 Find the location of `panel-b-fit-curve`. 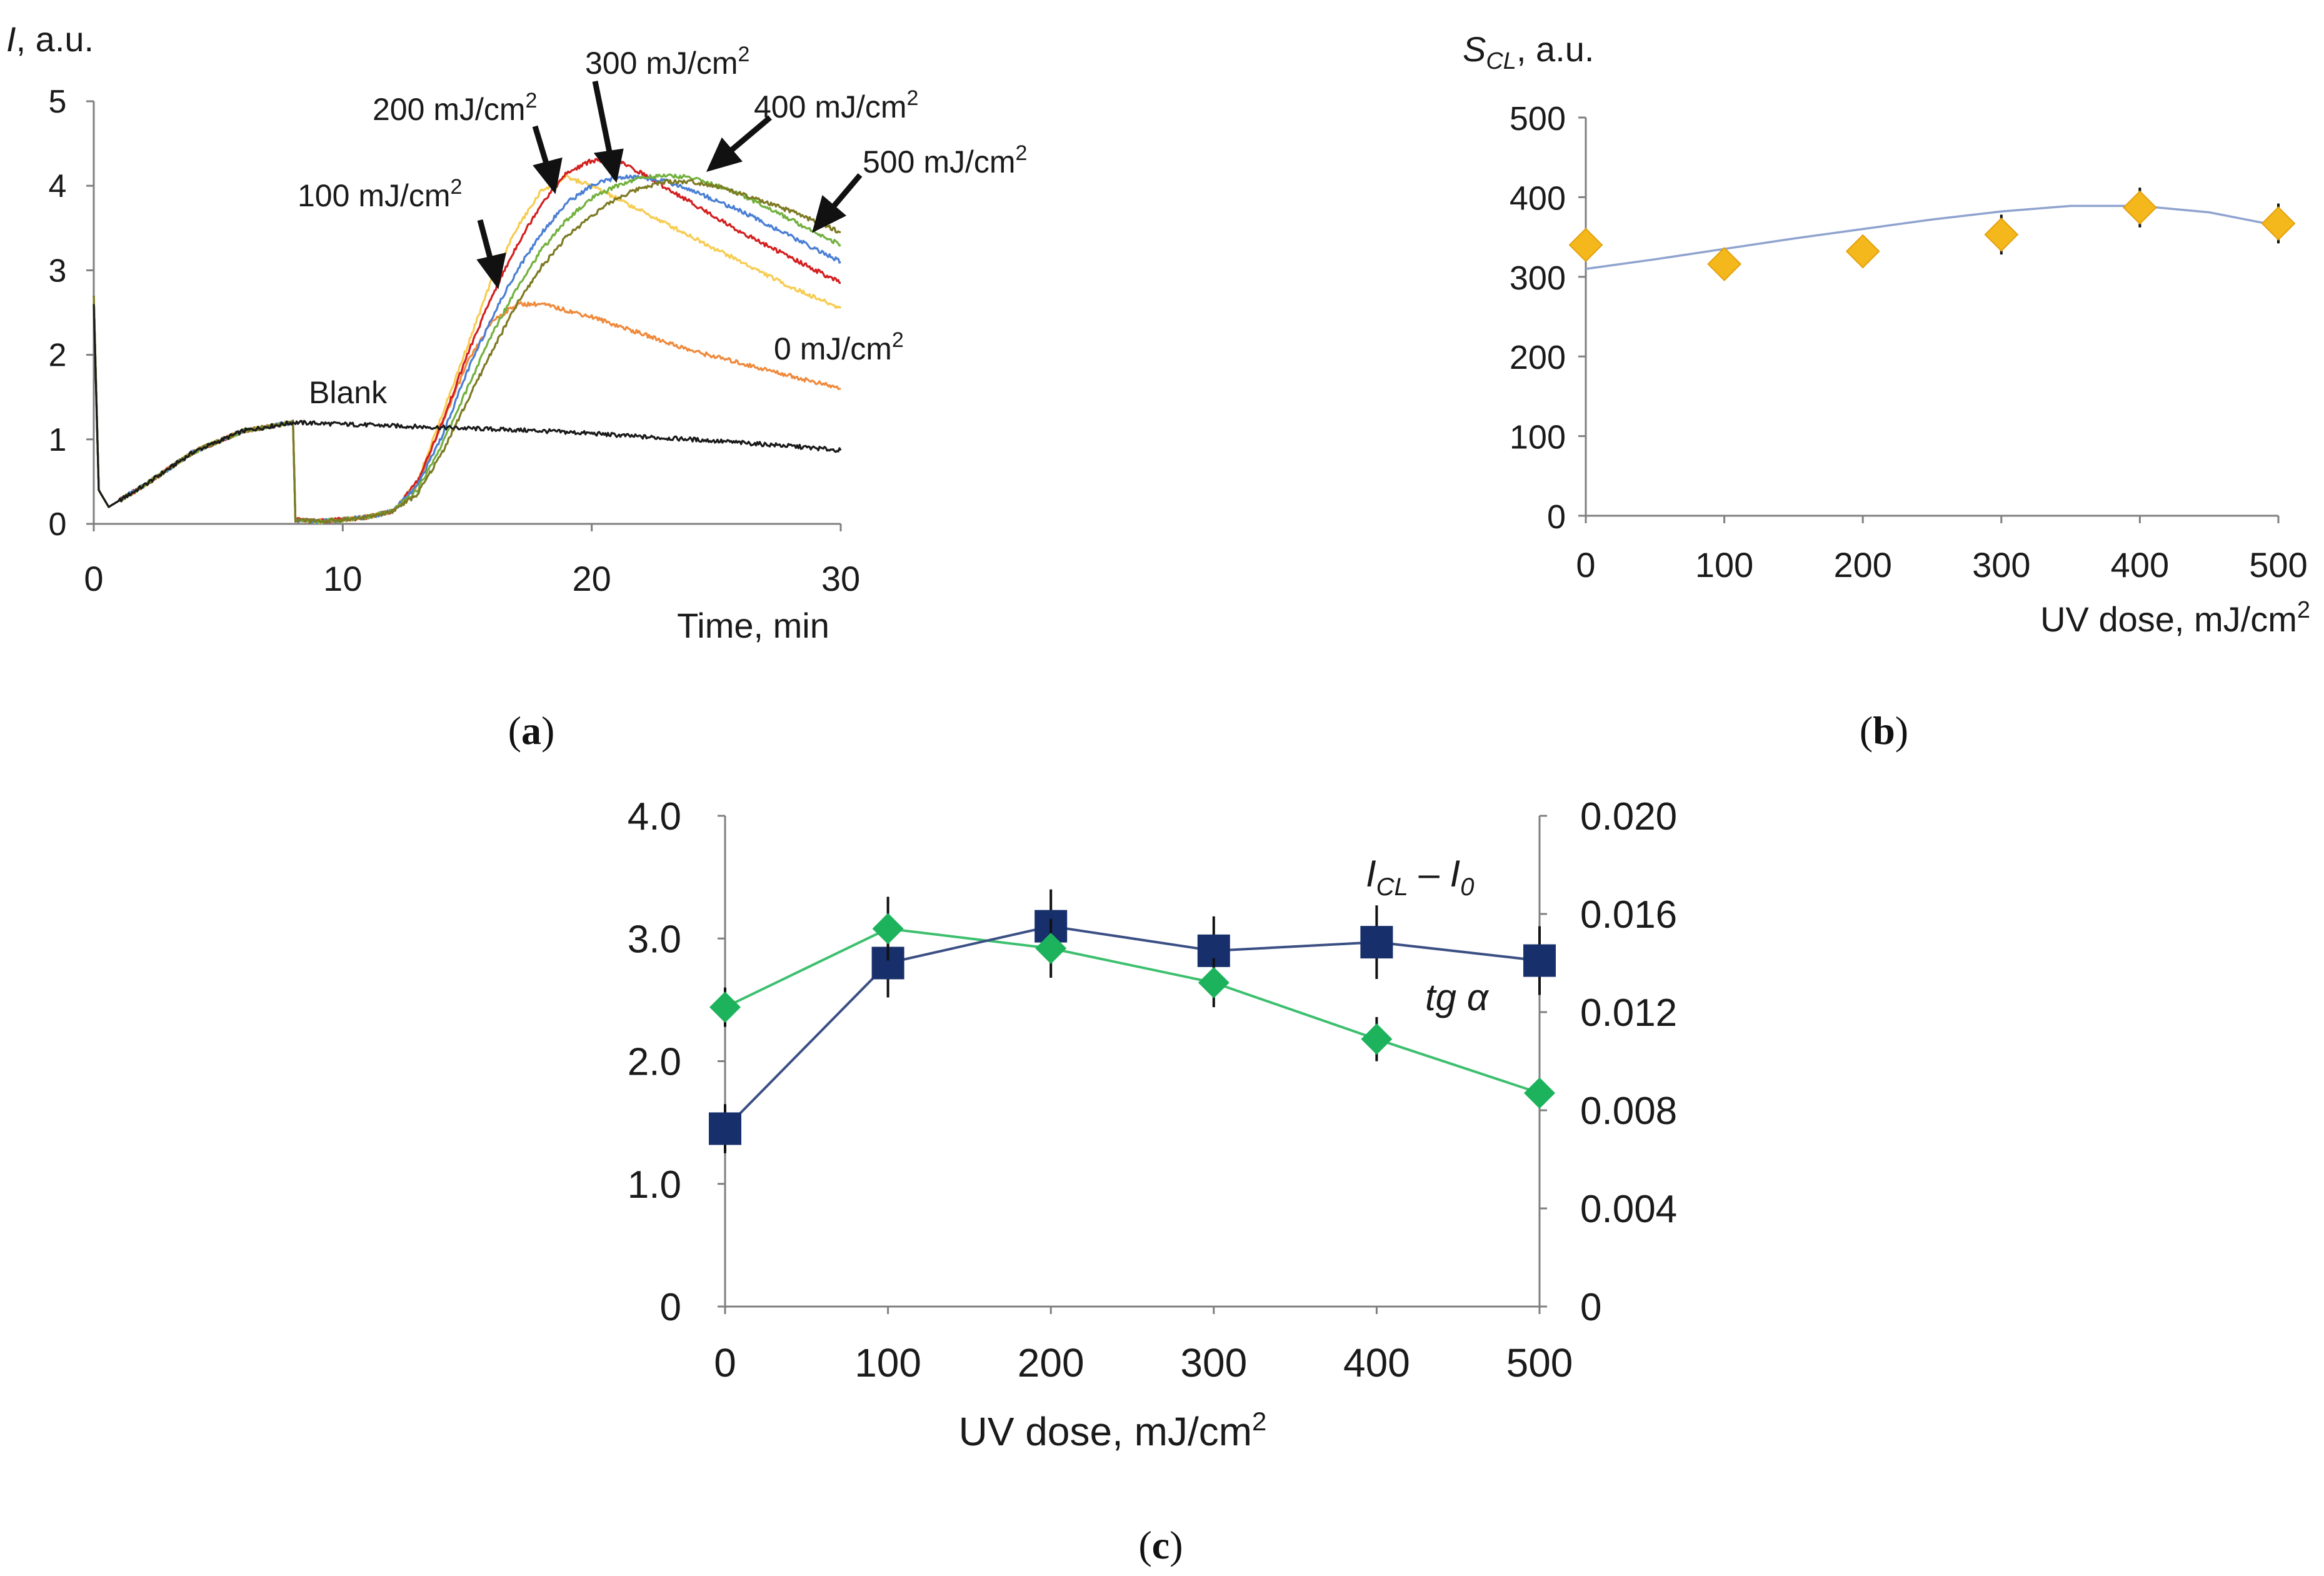

panel-b-fit-curve is located at coordinates (1932, 237).